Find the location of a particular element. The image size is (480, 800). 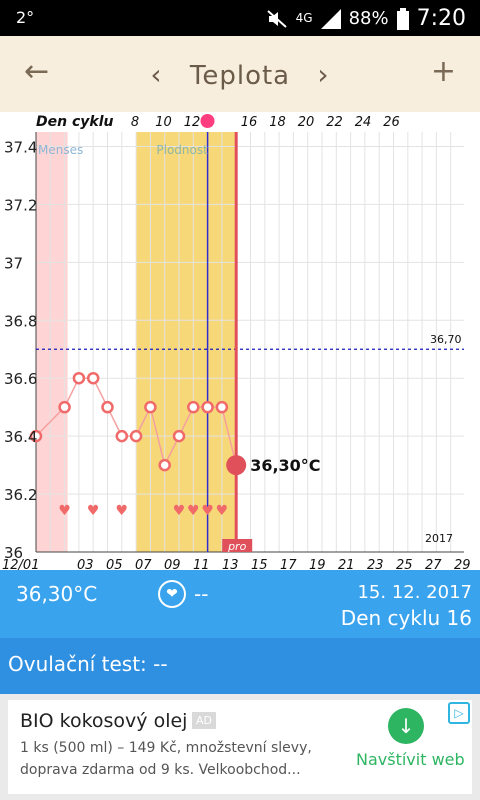

x-tick-label: 19 is located at coordinates (317, 564).